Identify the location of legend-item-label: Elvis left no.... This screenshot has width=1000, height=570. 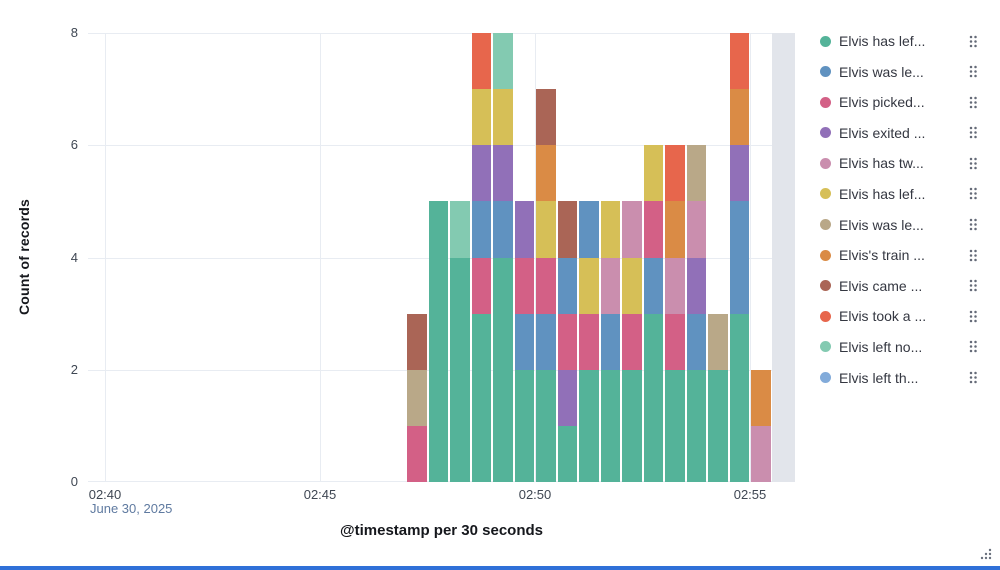
(881, 346).